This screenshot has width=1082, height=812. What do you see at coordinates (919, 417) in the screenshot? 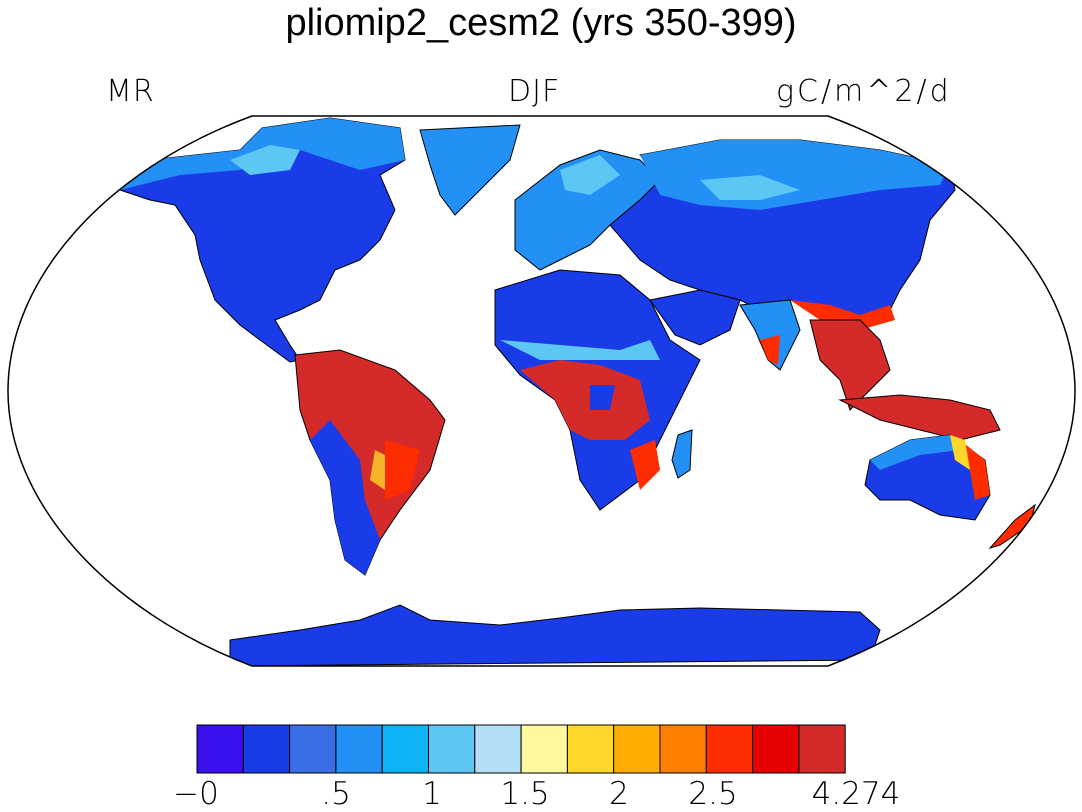
I see `indonesia` at bounding box center [919, 417].